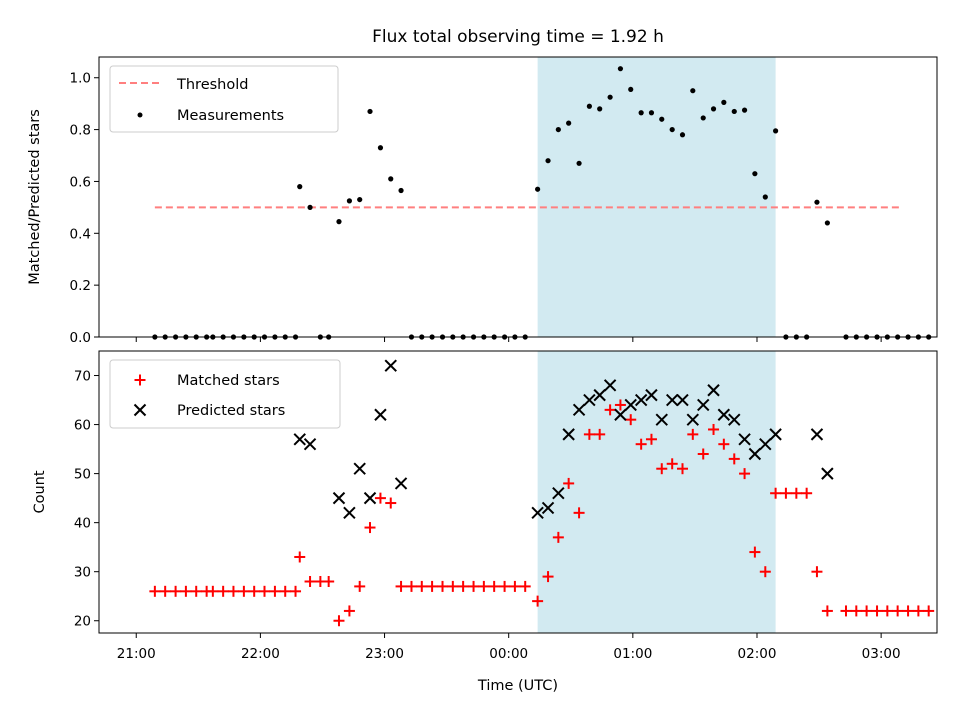 The height and width of the screenshot is (720, 960). Describe the element at coordinates (757, 654) in the screenshot. I see `x-tick-label: 02:00` at that location.